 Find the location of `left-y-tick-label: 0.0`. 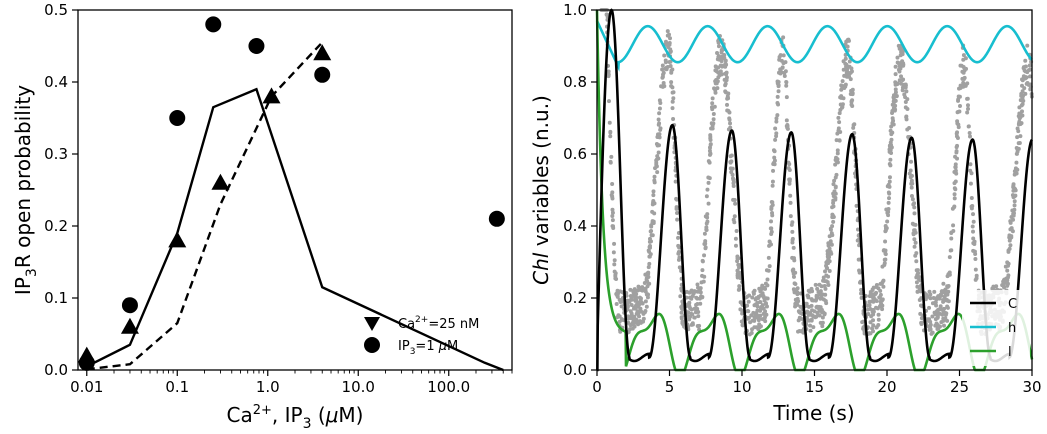

left-y-tick-label: 0.0 is located at coordinates (56, 370).